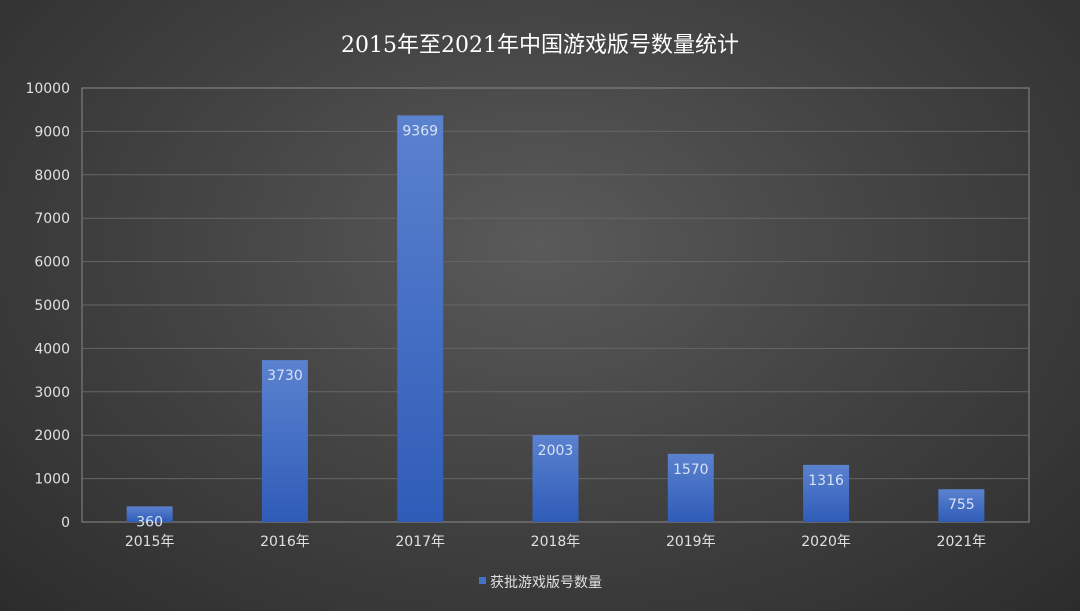  Describe the element at coordinates (52, 132) in the screenshot. I see `y-tick-label: 9000` at that location.